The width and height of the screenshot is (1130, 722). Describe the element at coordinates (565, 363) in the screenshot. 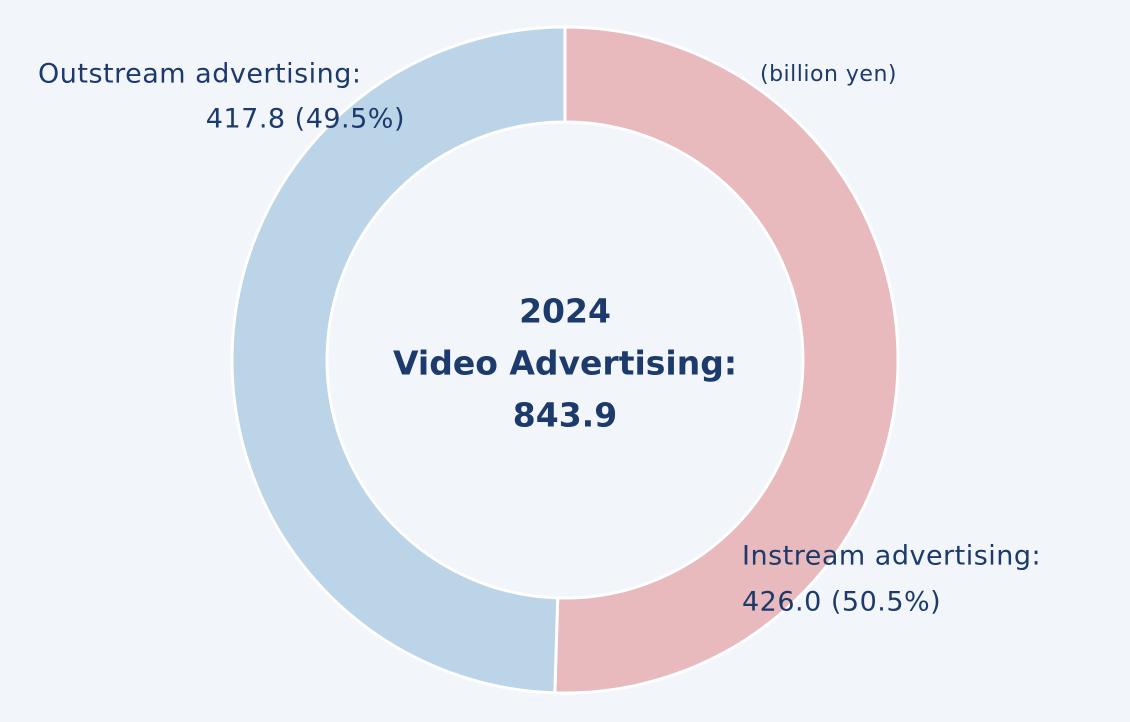

I see `center-text: Video Advertising:` at that location.